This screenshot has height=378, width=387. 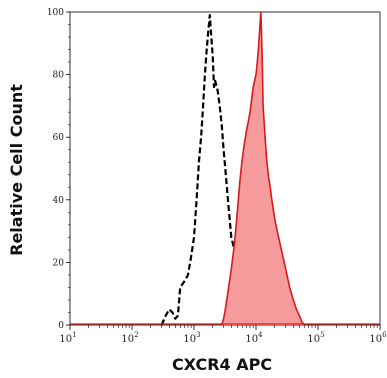 I want to click on x-axis-label: CXCR4 APC, so click(x=222, y=364).